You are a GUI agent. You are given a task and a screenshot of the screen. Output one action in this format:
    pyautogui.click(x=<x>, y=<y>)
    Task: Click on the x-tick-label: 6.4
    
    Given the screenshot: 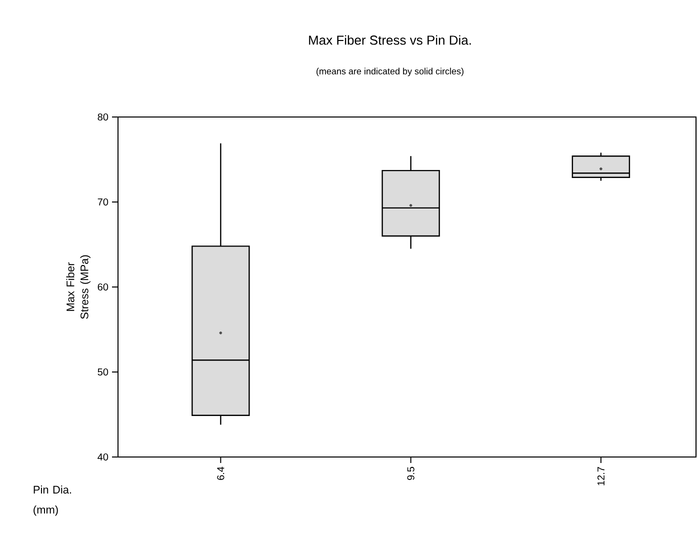 What is the action you would take?
    pyautogui.click(x=220, y=473)
    